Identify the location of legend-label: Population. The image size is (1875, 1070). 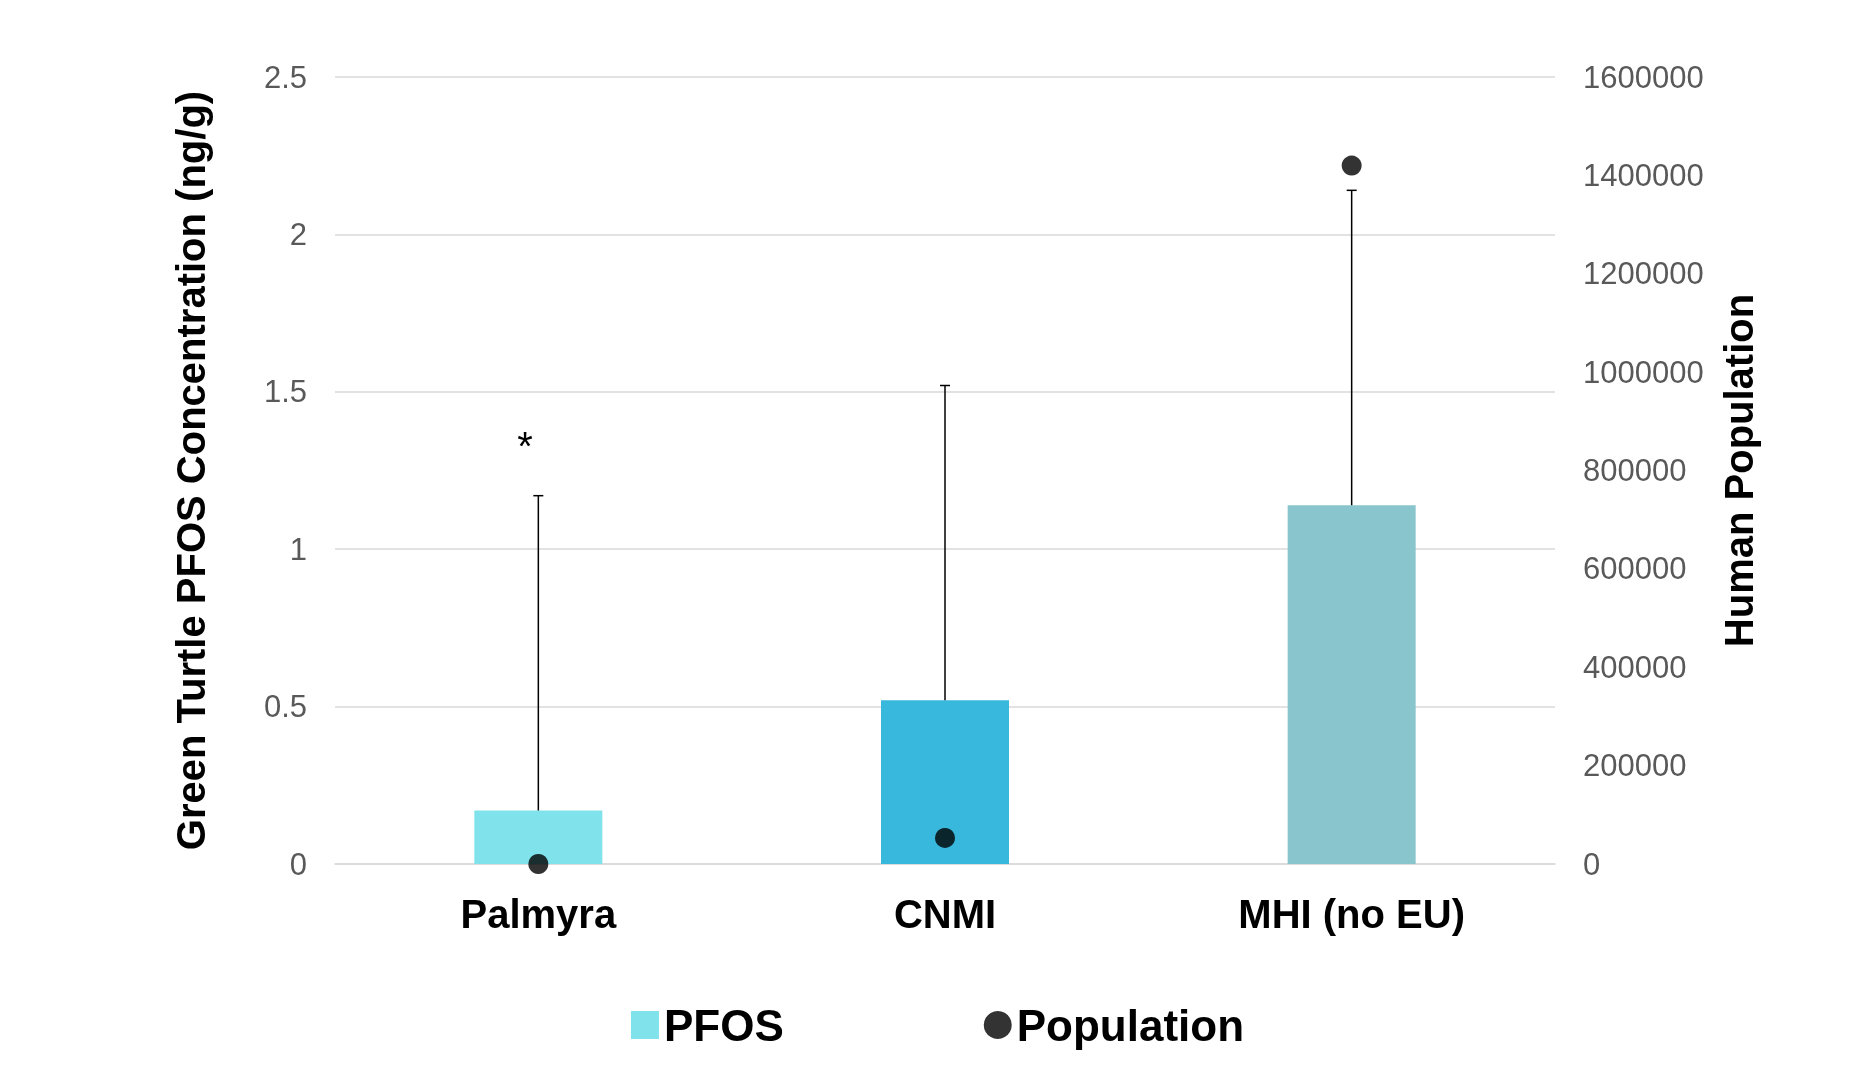
(1130, 1025).